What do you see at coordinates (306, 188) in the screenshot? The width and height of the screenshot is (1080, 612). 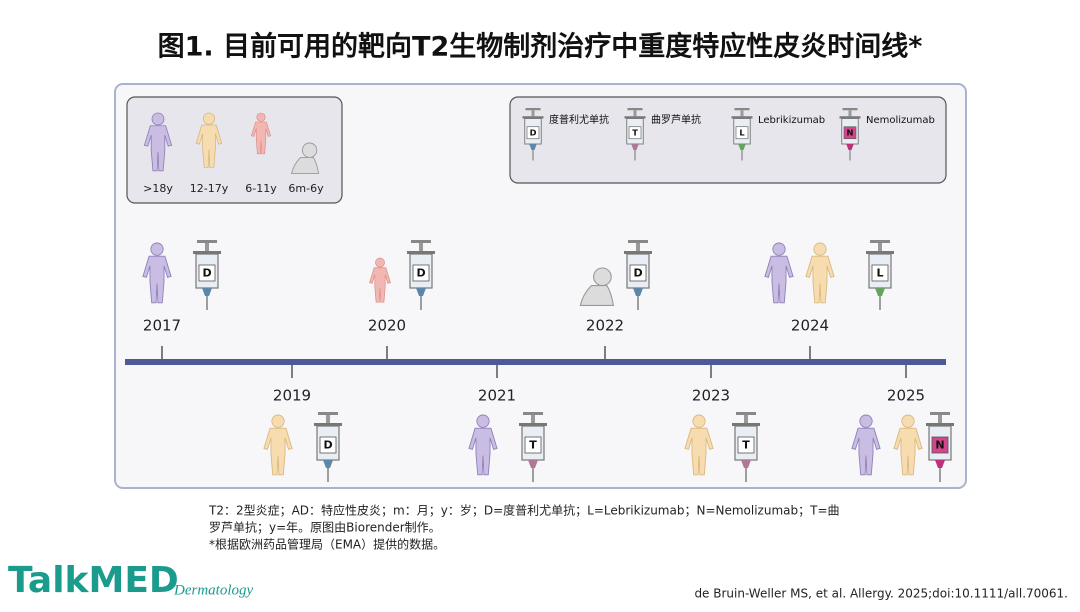 I see `age-label: 6m-6y` at bounding box center [306, 188].